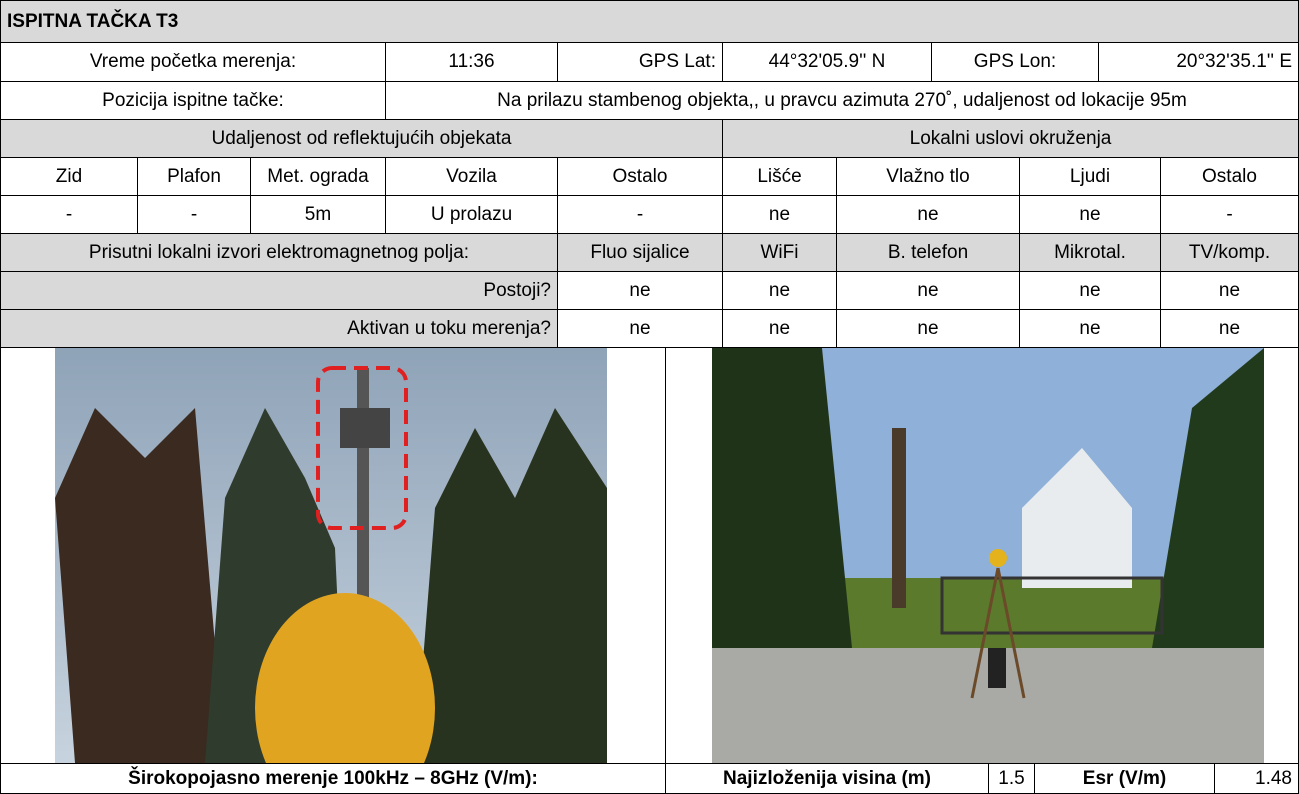 Image resolution: width=1299 pixels, height=794 pixels. What do you see at coordinates (279, 328) in the screenshot?
I see `row-label: Aktivan u toku merenja?` at bounding box center [279, 328].